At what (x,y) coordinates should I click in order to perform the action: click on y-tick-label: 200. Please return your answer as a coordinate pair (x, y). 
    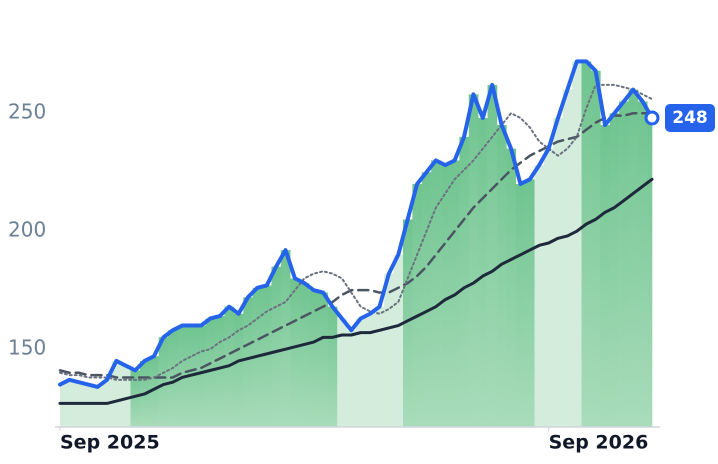
    Looking at the image, I should click on (27, 230).